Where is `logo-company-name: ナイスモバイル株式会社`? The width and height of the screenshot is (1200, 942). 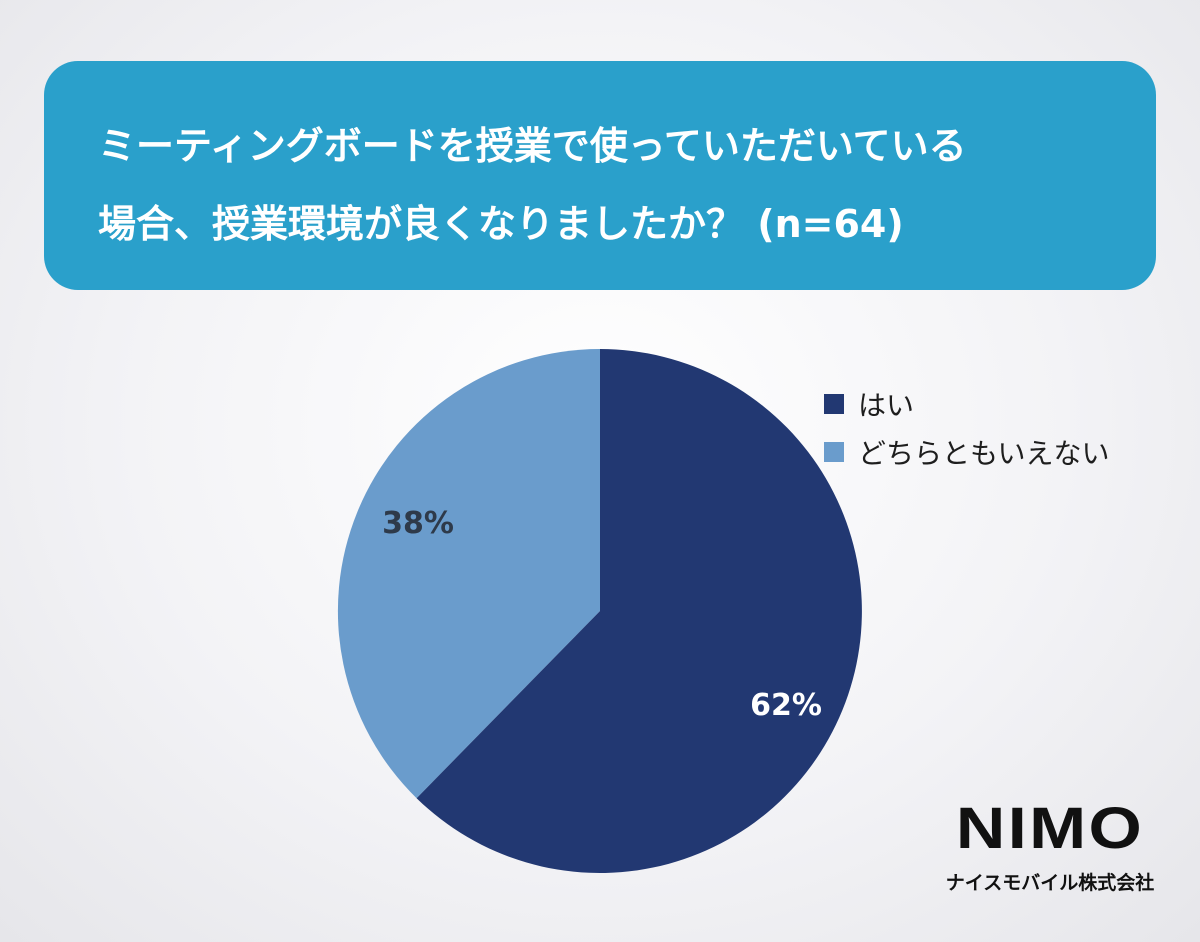
logo-company-name: ナイスモバイル株式会社 is located at coordinates (1050, 883).